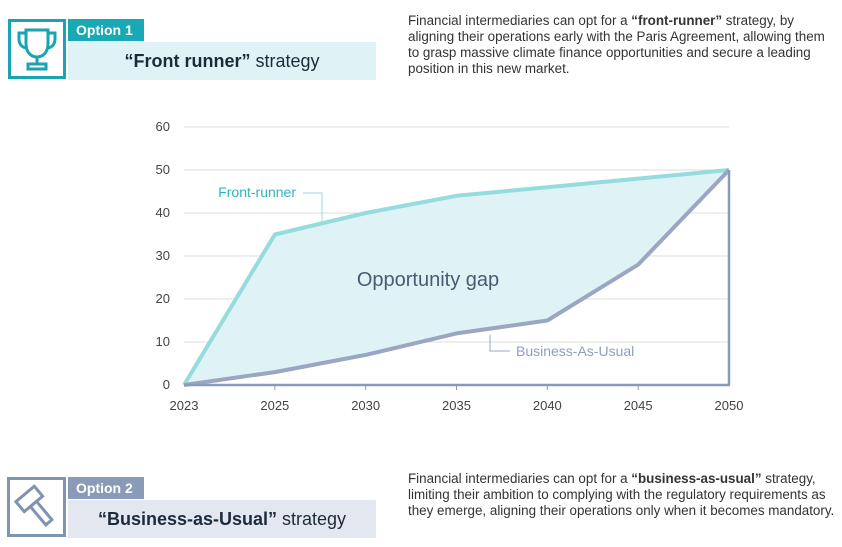 This screenshot has height=547, width=842. What do you see at coordinates (184, 405) in the screenshot?
I see `x-tick-label: 2023` at bounding box center [184, 405].